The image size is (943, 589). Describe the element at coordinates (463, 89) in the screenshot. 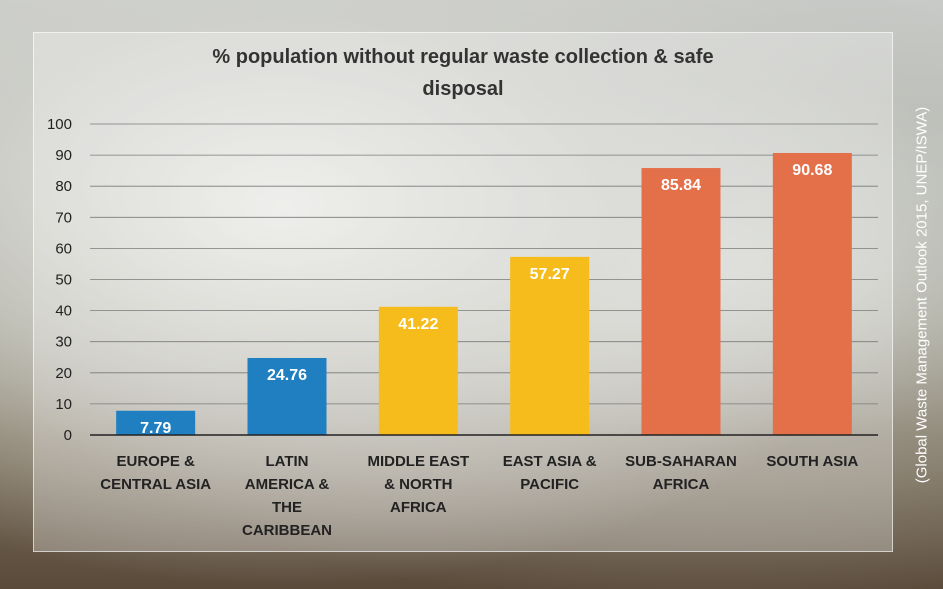

I see `chart-title-line-2: disposal` at that location.